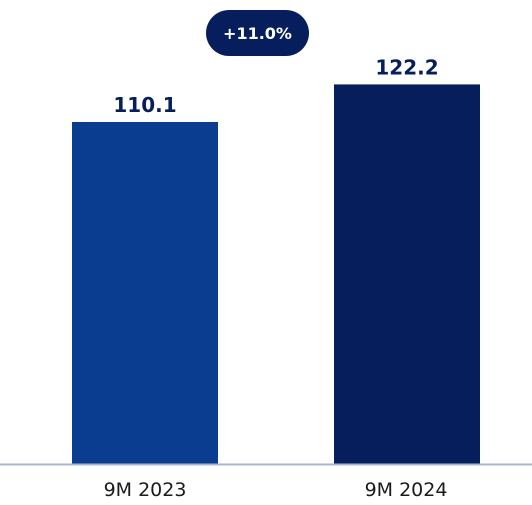  I want to click on category-label-9m-2024: 9M 2024, so click(406, 490).